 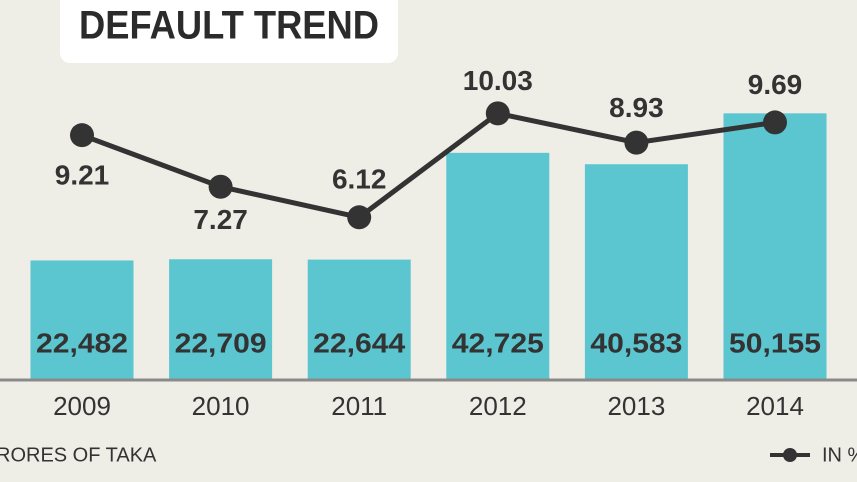 What do you see at coordinates (221, 342) in the screenshot?
I see `bar-value-label: 22,709` at bounding box center [221, 342].